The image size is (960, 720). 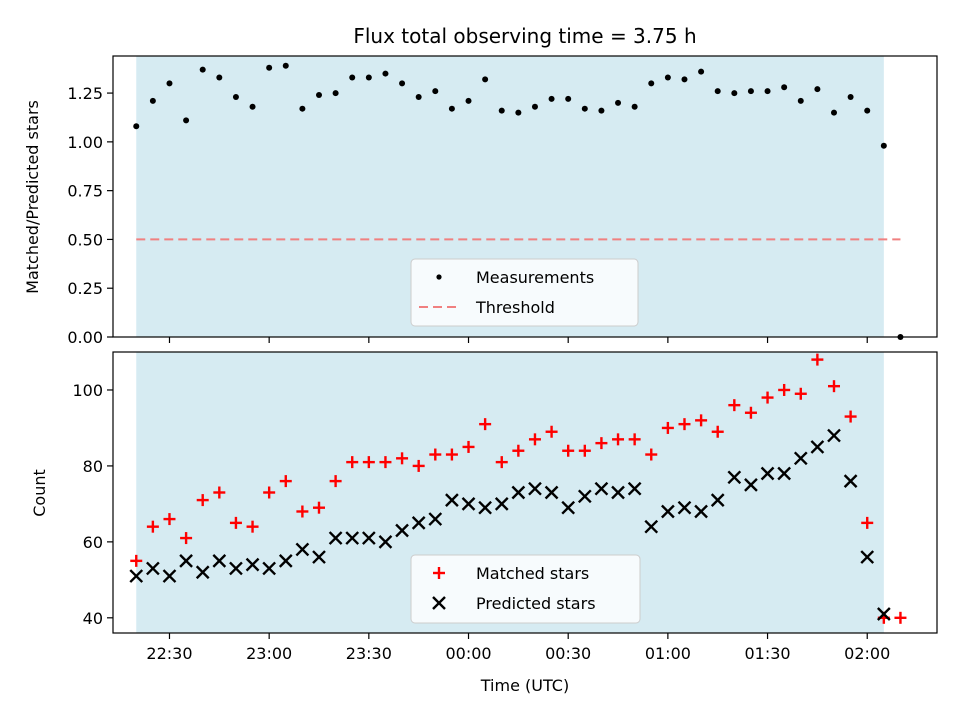 What do you see at coordinates (93, 618) in the screenshot?
I see `bottom-y-tick-label: 40` at bounding box center [93, 618].